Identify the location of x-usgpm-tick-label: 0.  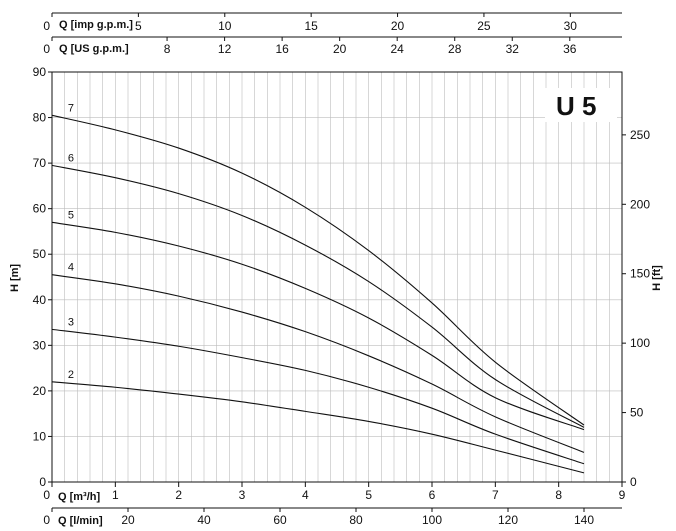
(46, 49).